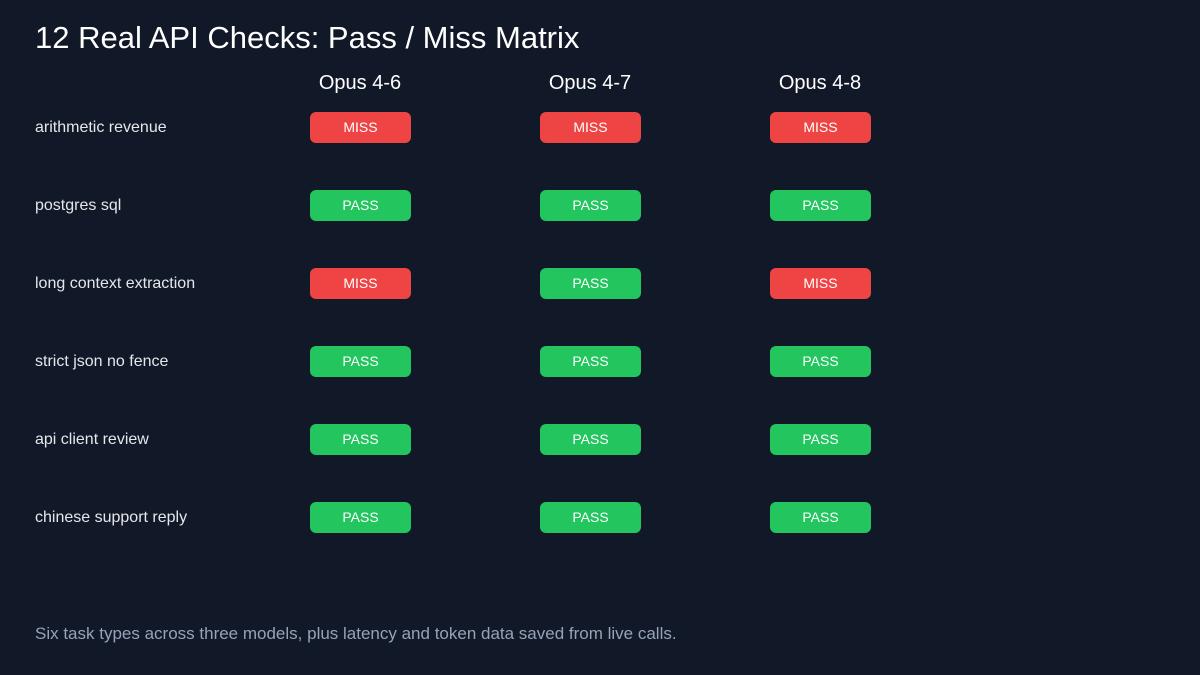 The image size is (1200, 675). Describe the element at coordinates (92, 439) in the screenshot. I see `row-label: api client review` at that location.